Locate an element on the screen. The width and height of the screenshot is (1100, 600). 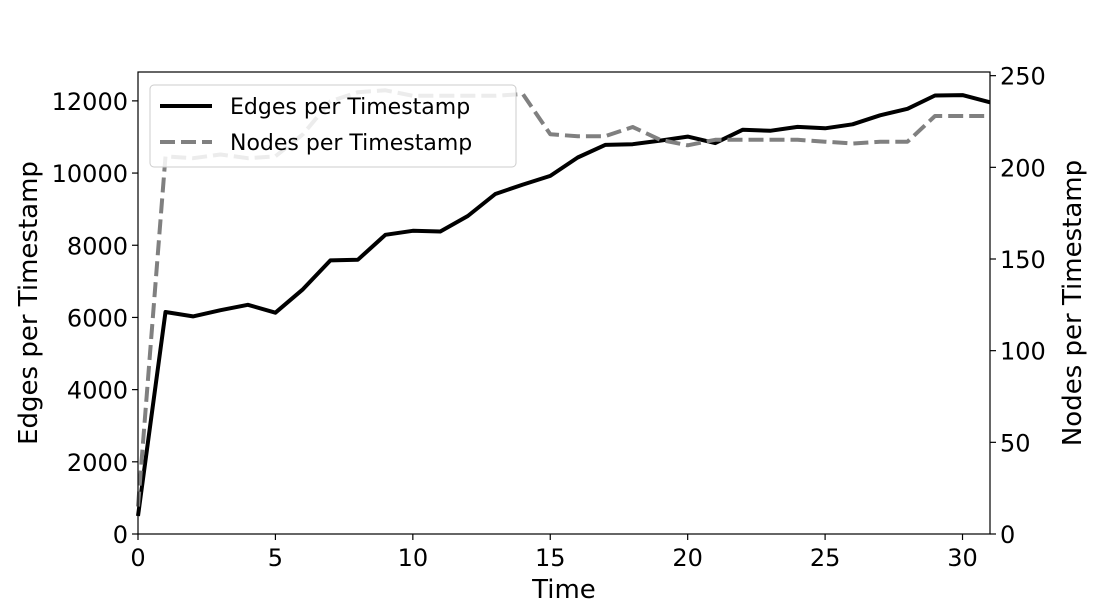
right-y-tick-label: 200 is located at coordinates (1023, 168).